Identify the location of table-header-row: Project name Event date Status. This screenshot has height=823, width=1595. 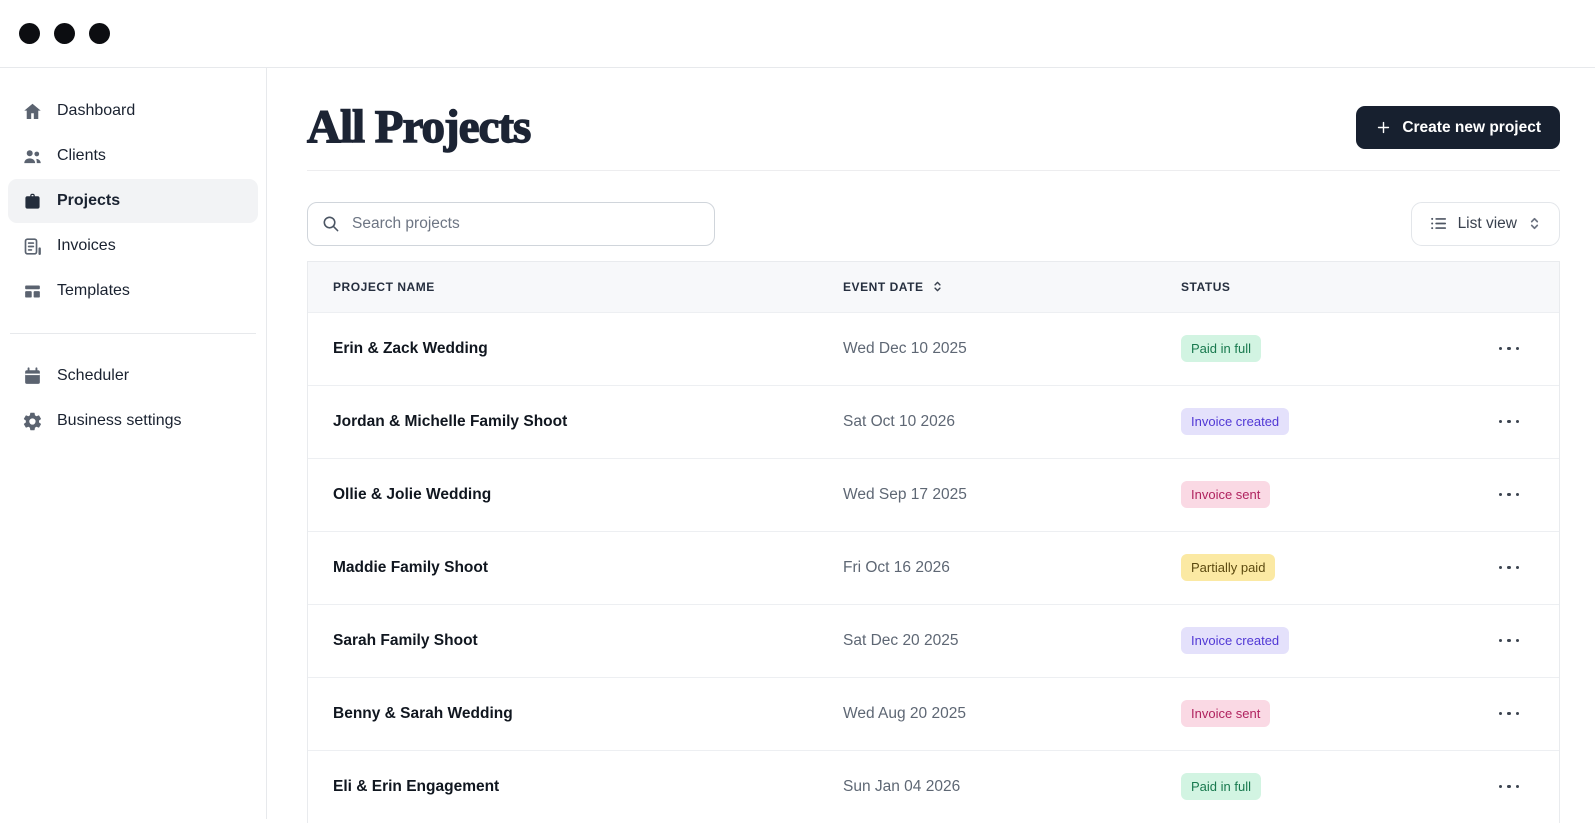
(933, 286).